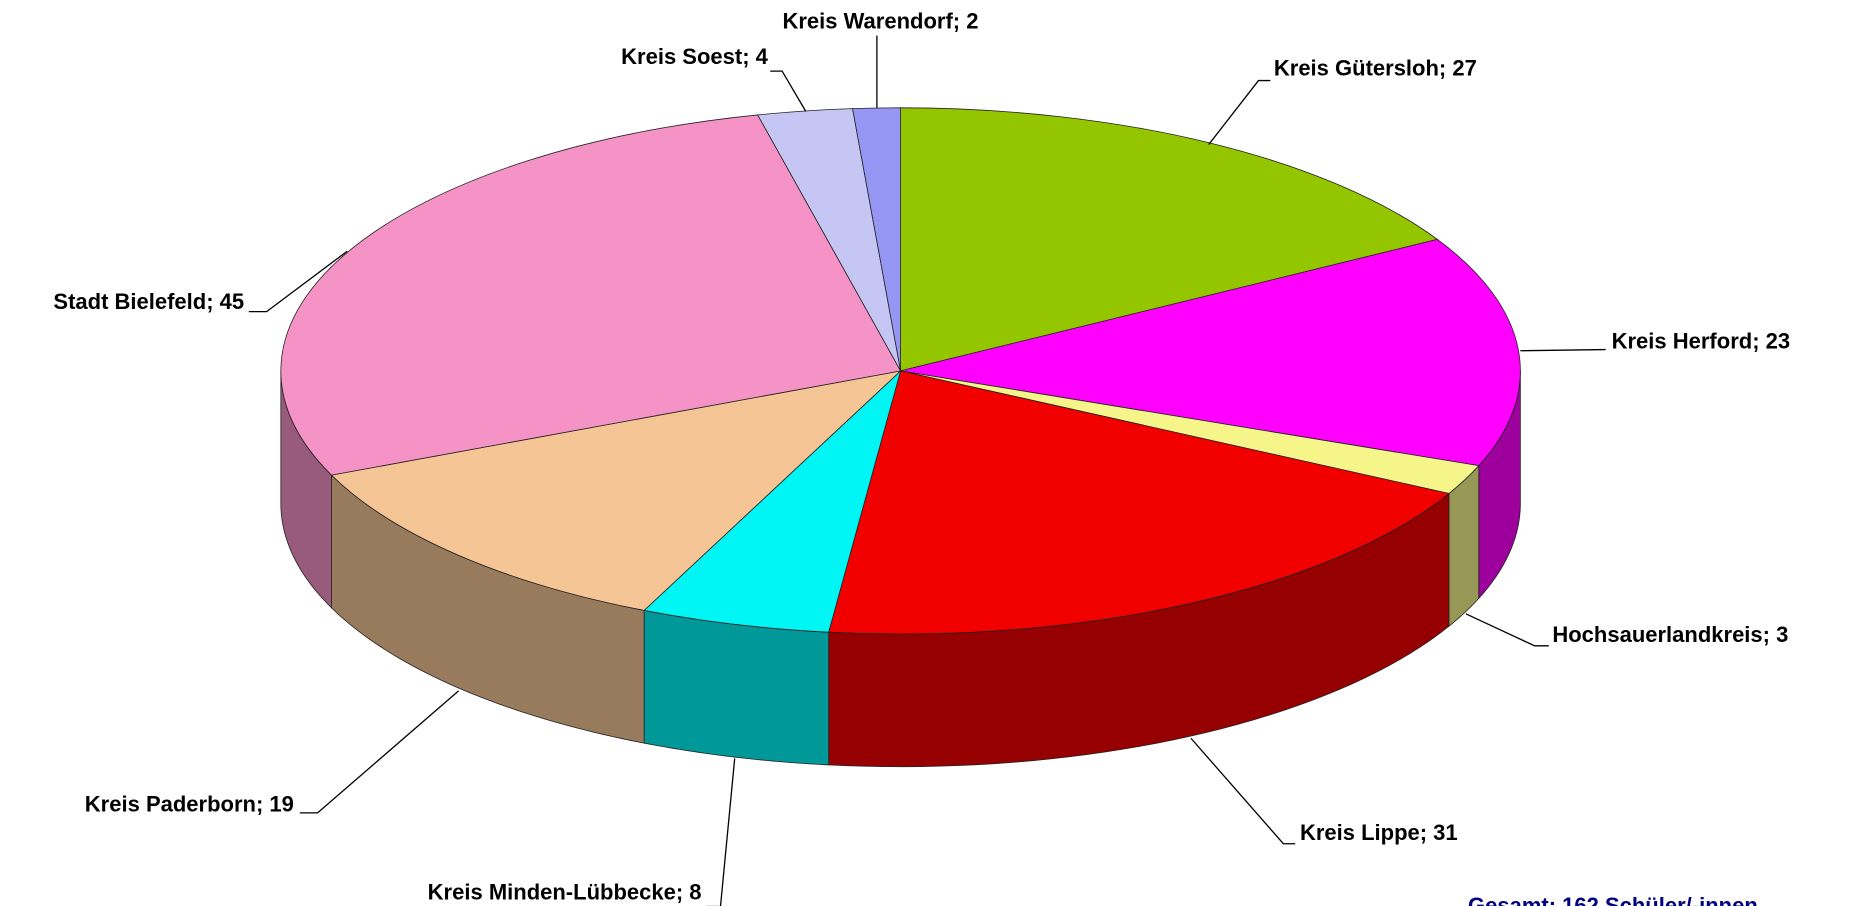 Image resolution: width=1853 pixels, height=906 pixels. Describe the element at coordinates (1375, 68) in the screenshot. I see `data-label: Kreis Gütersloh; 27` at that location.